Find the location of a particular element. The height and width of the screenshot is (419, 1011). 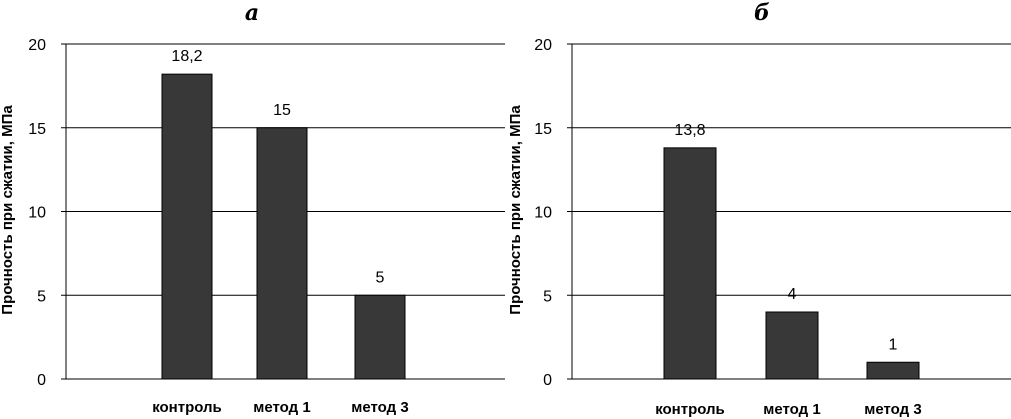

data-label: 13,8 is located at coordinates (689, 130).